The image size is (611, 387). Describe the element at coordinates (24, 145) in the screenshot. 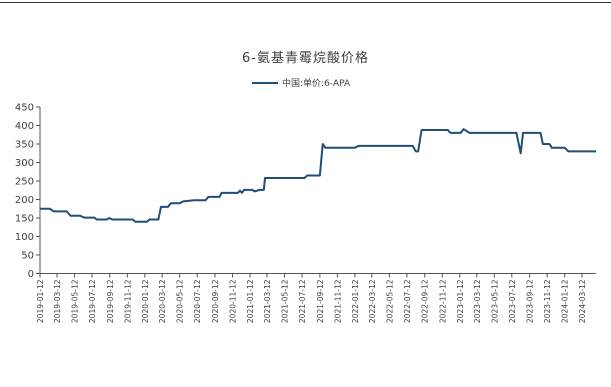

I see `y-tick-label: 350` at that location.